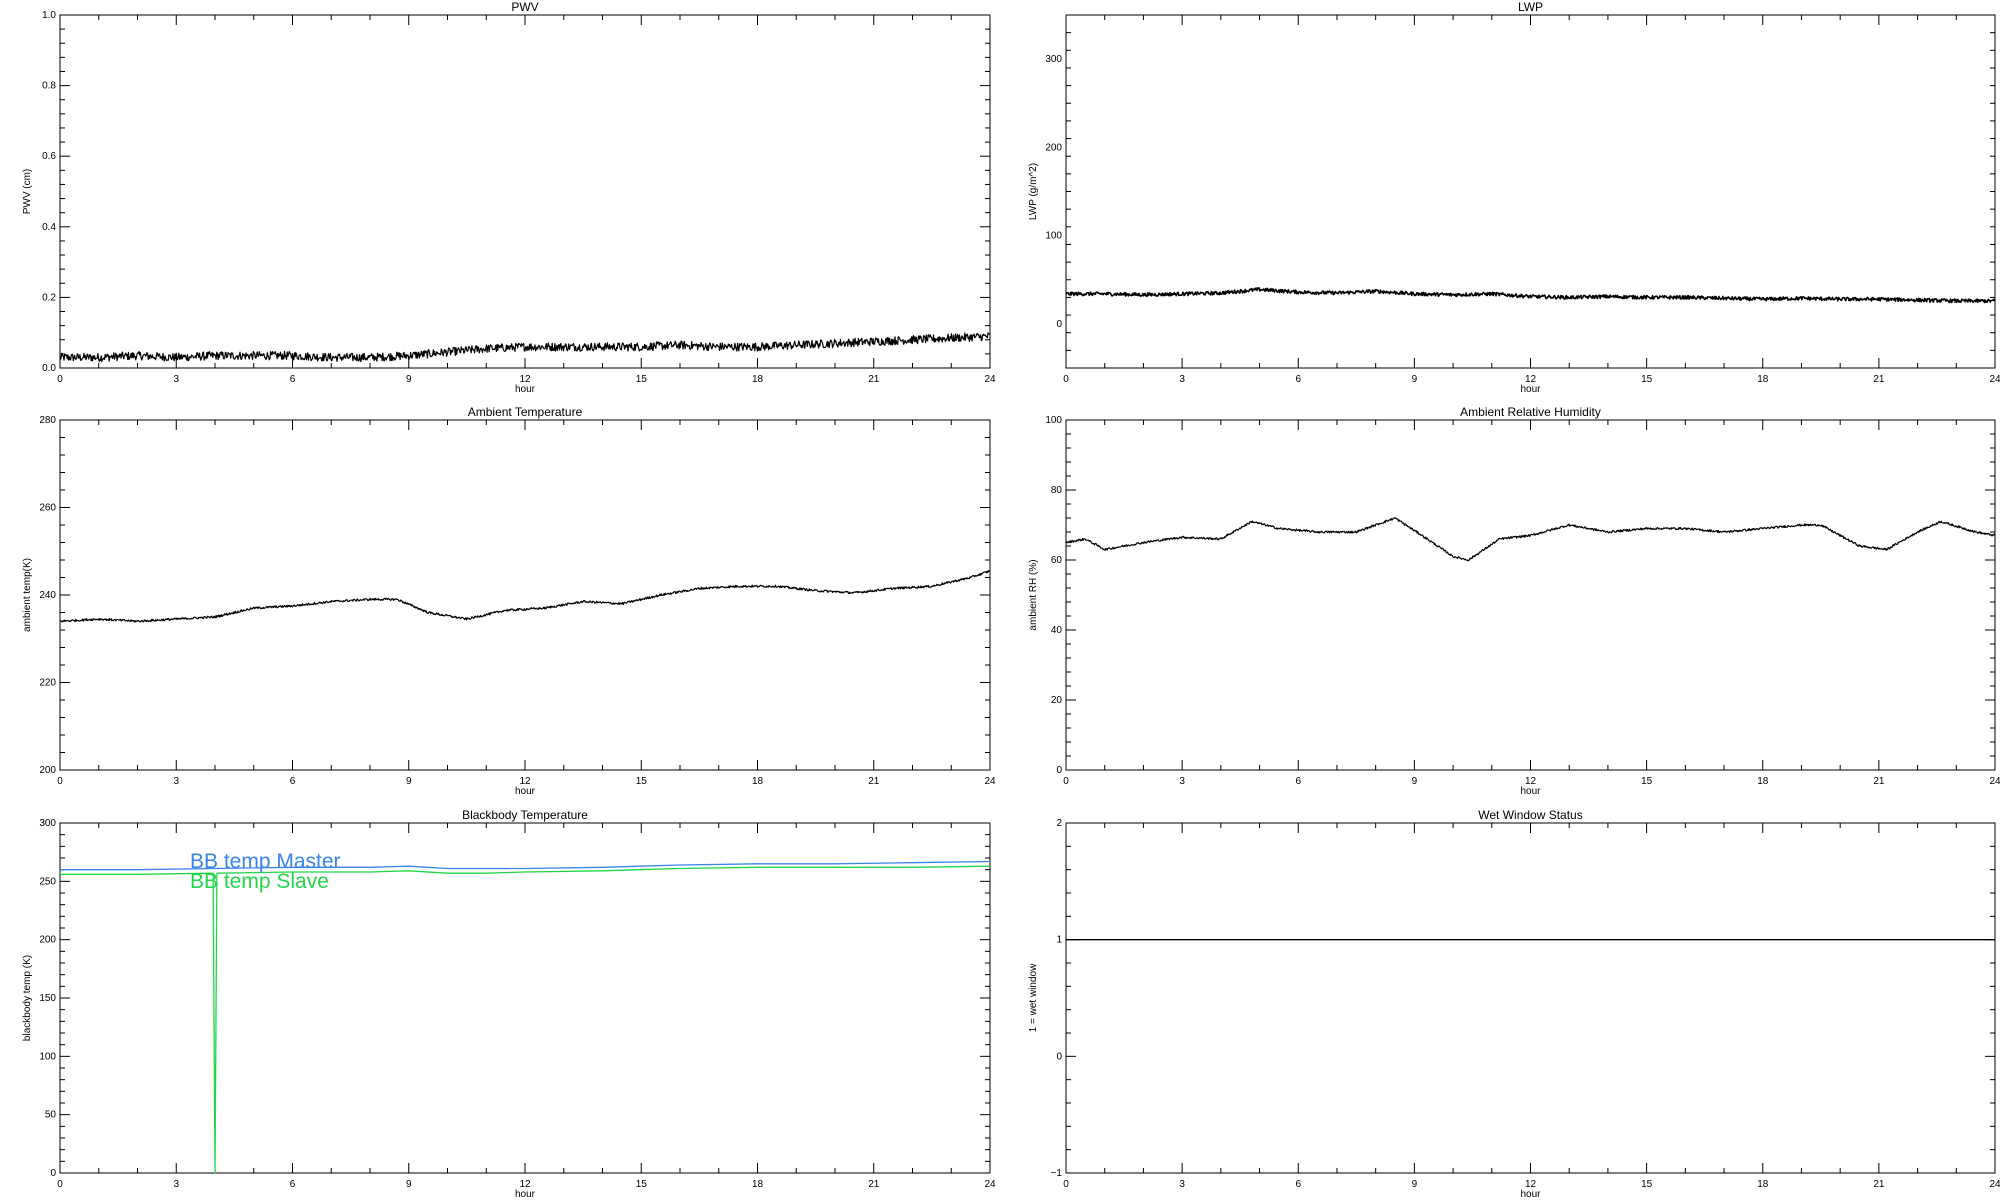 Image resolution: width=2000 pixels, height=1200 pixels. I want to click on y-tick-label: 1.0, so click(49, 15).